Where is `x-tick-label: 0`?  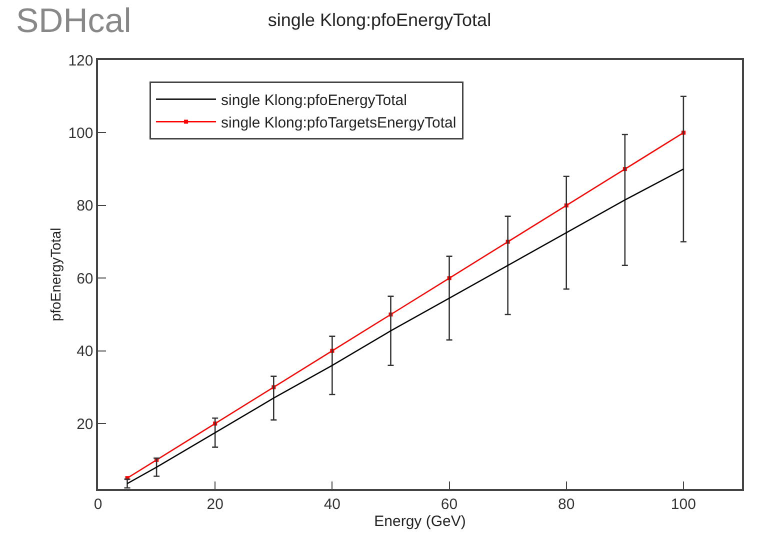 x-tick-label: 0 is located at coordinates (98, 504).